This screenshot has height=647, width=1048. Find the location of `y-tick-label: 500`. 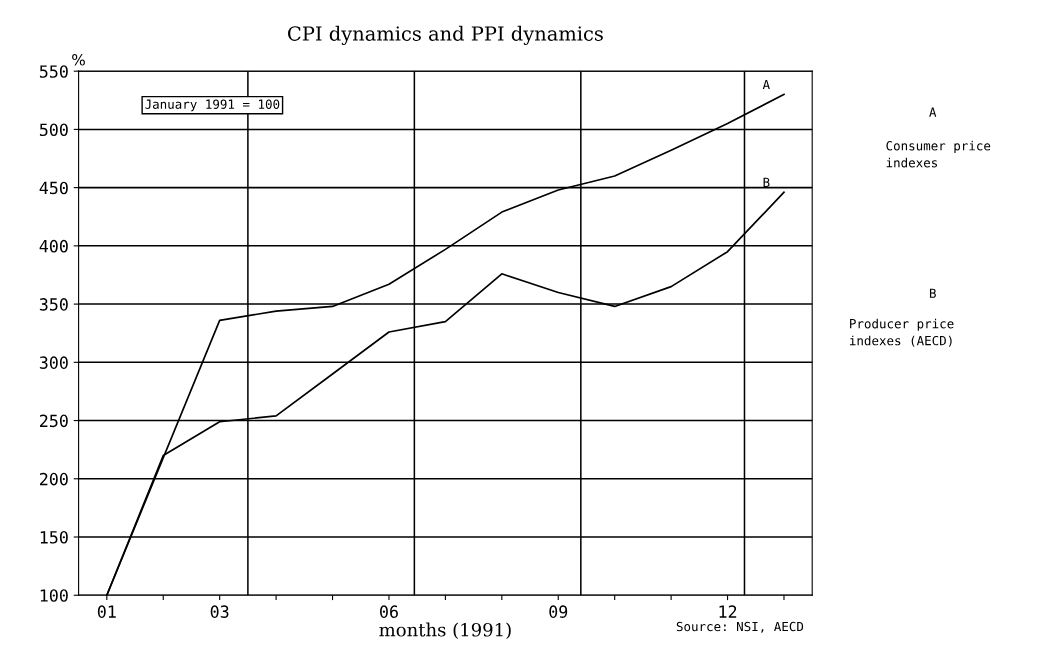

y-tick-label: 500 is located at coordinates (53, 130).